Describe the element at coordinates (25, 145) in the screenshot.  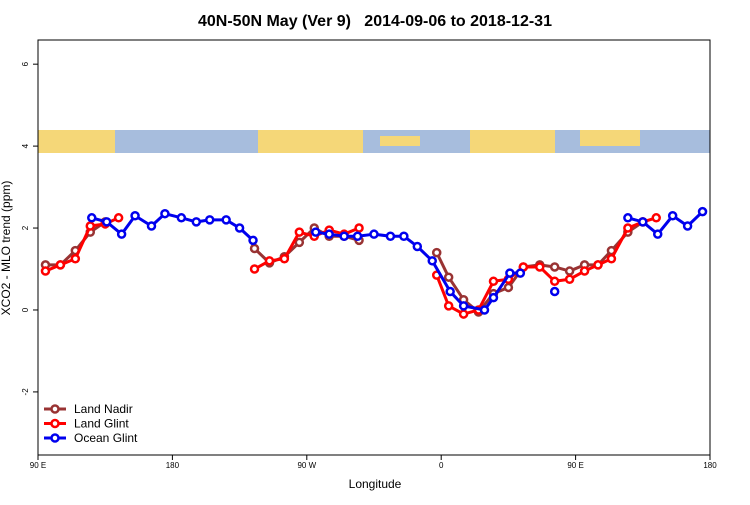
I see `y-tick-label: 4` at that location.